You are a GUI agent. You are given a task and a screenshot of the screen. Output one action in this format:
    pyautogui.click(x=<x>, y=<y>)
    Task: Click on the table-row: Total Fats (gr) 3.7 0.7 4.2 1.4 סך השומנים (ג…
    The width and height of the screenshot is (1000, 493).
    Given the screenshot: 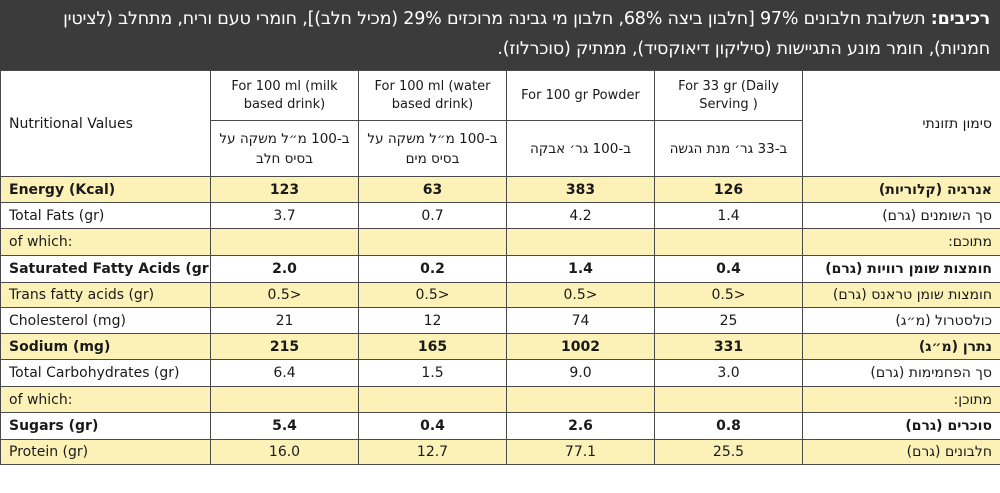 What is the action you would take?
    pyautogui.click(x=500, y=215)
    